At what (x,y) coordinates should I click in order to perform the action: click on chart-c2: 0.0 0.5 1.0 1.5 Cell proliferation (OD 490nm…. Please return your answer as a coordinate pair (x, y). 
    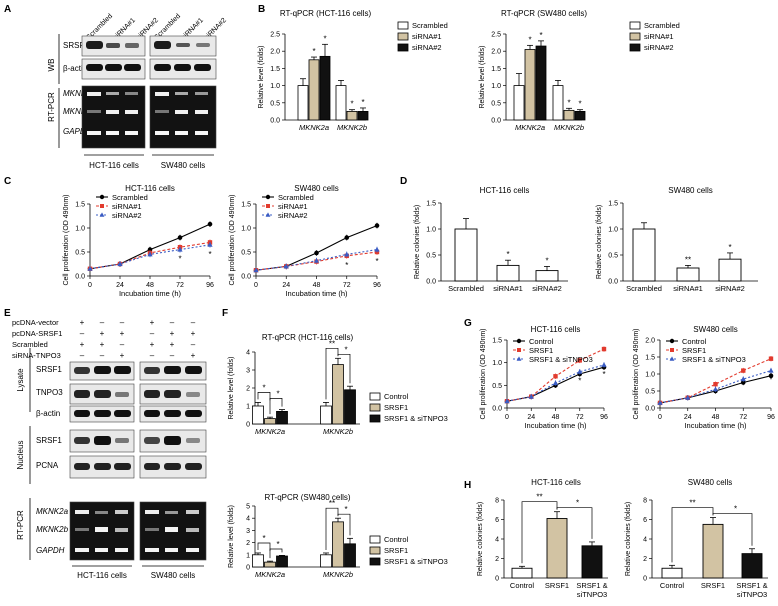
    Looking at the image, I should click on (305, 241).